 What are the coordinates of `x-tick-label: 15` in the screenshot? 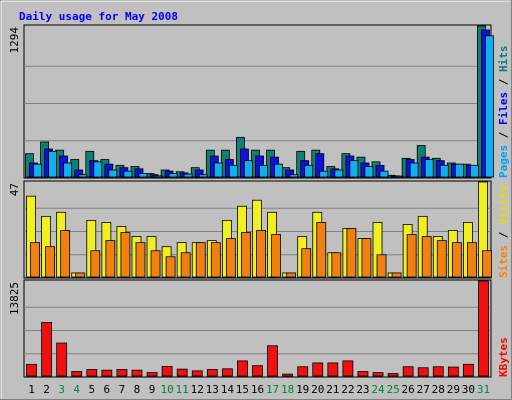 It's located at (242, 389).